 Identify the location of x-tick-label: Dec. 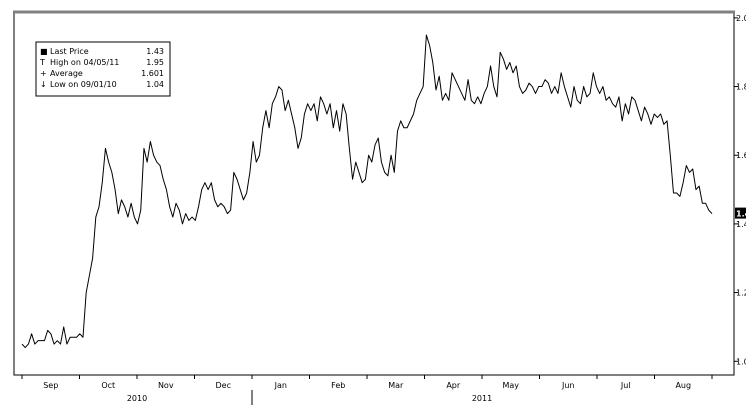
(223, 385).